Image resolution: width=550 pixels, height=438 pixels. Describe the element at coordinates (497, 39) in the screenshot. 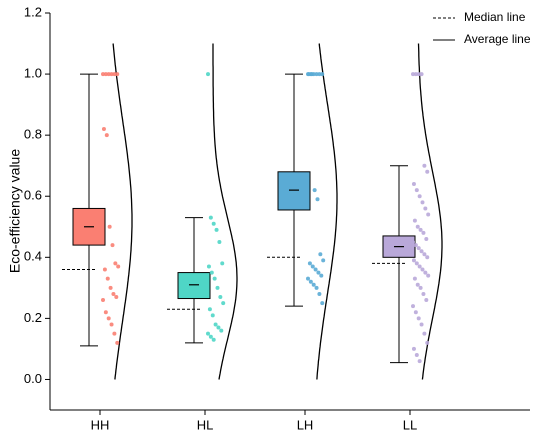

I see `legend-average: Average line` at that location.